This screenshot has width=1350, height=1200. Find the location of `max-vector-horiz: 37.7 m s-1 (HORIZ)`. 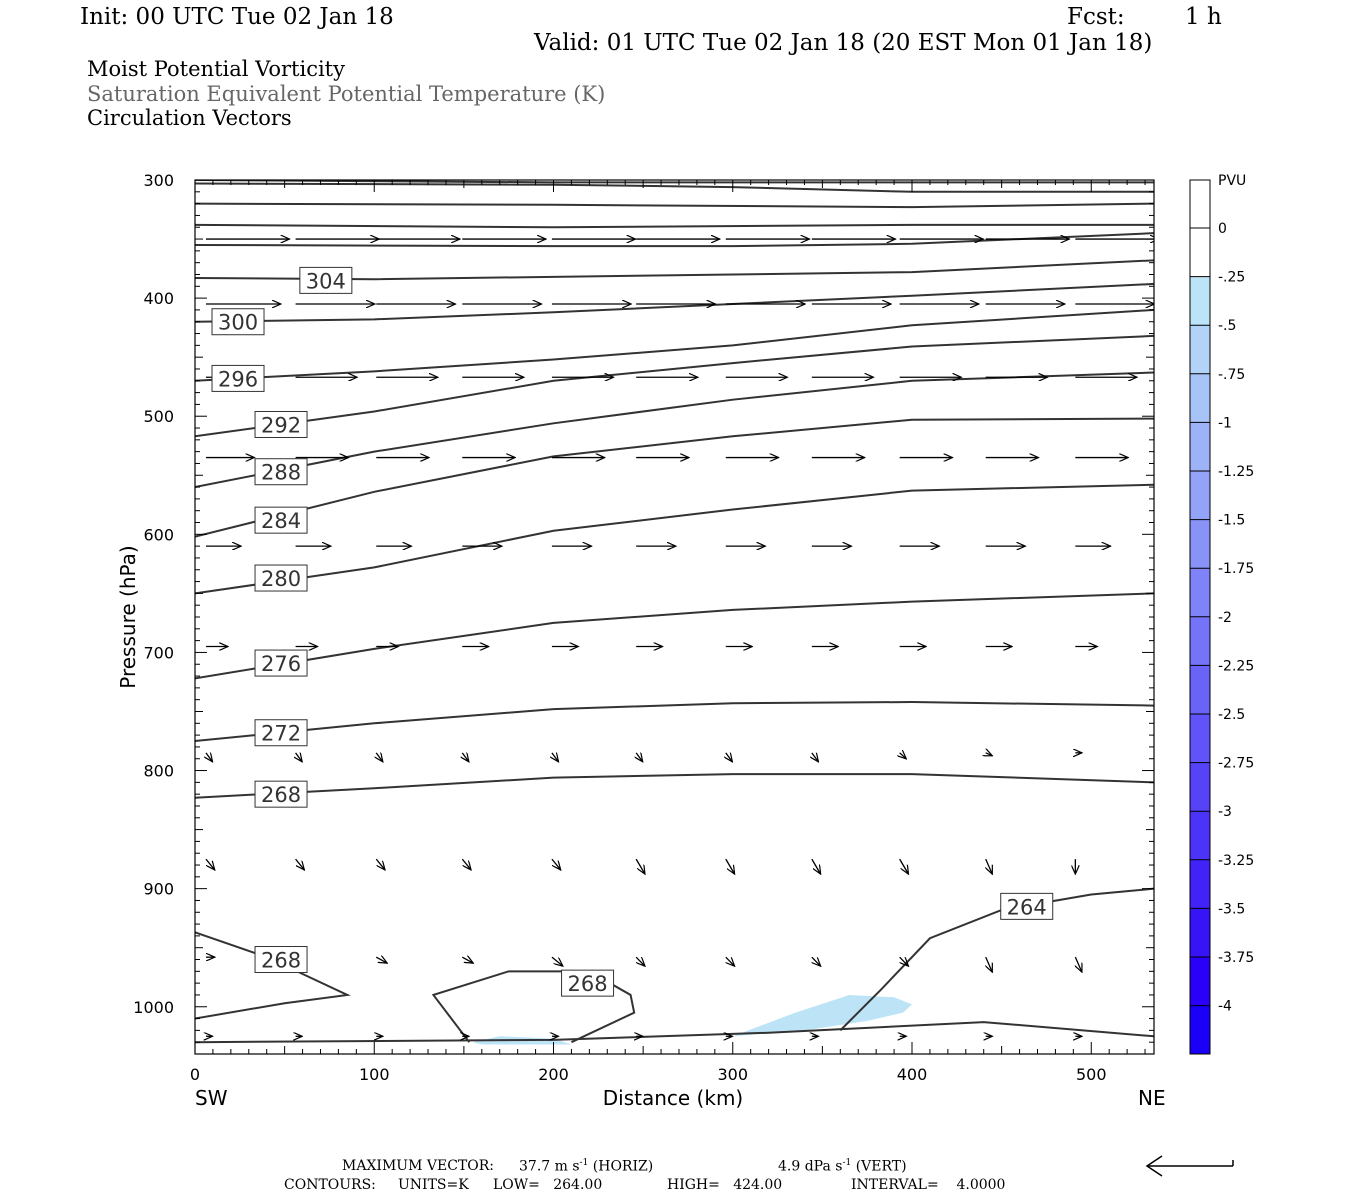

max-vector-horiz: 37.7 m s-1 (HORIZ) is located at coordinates (586, 1166).